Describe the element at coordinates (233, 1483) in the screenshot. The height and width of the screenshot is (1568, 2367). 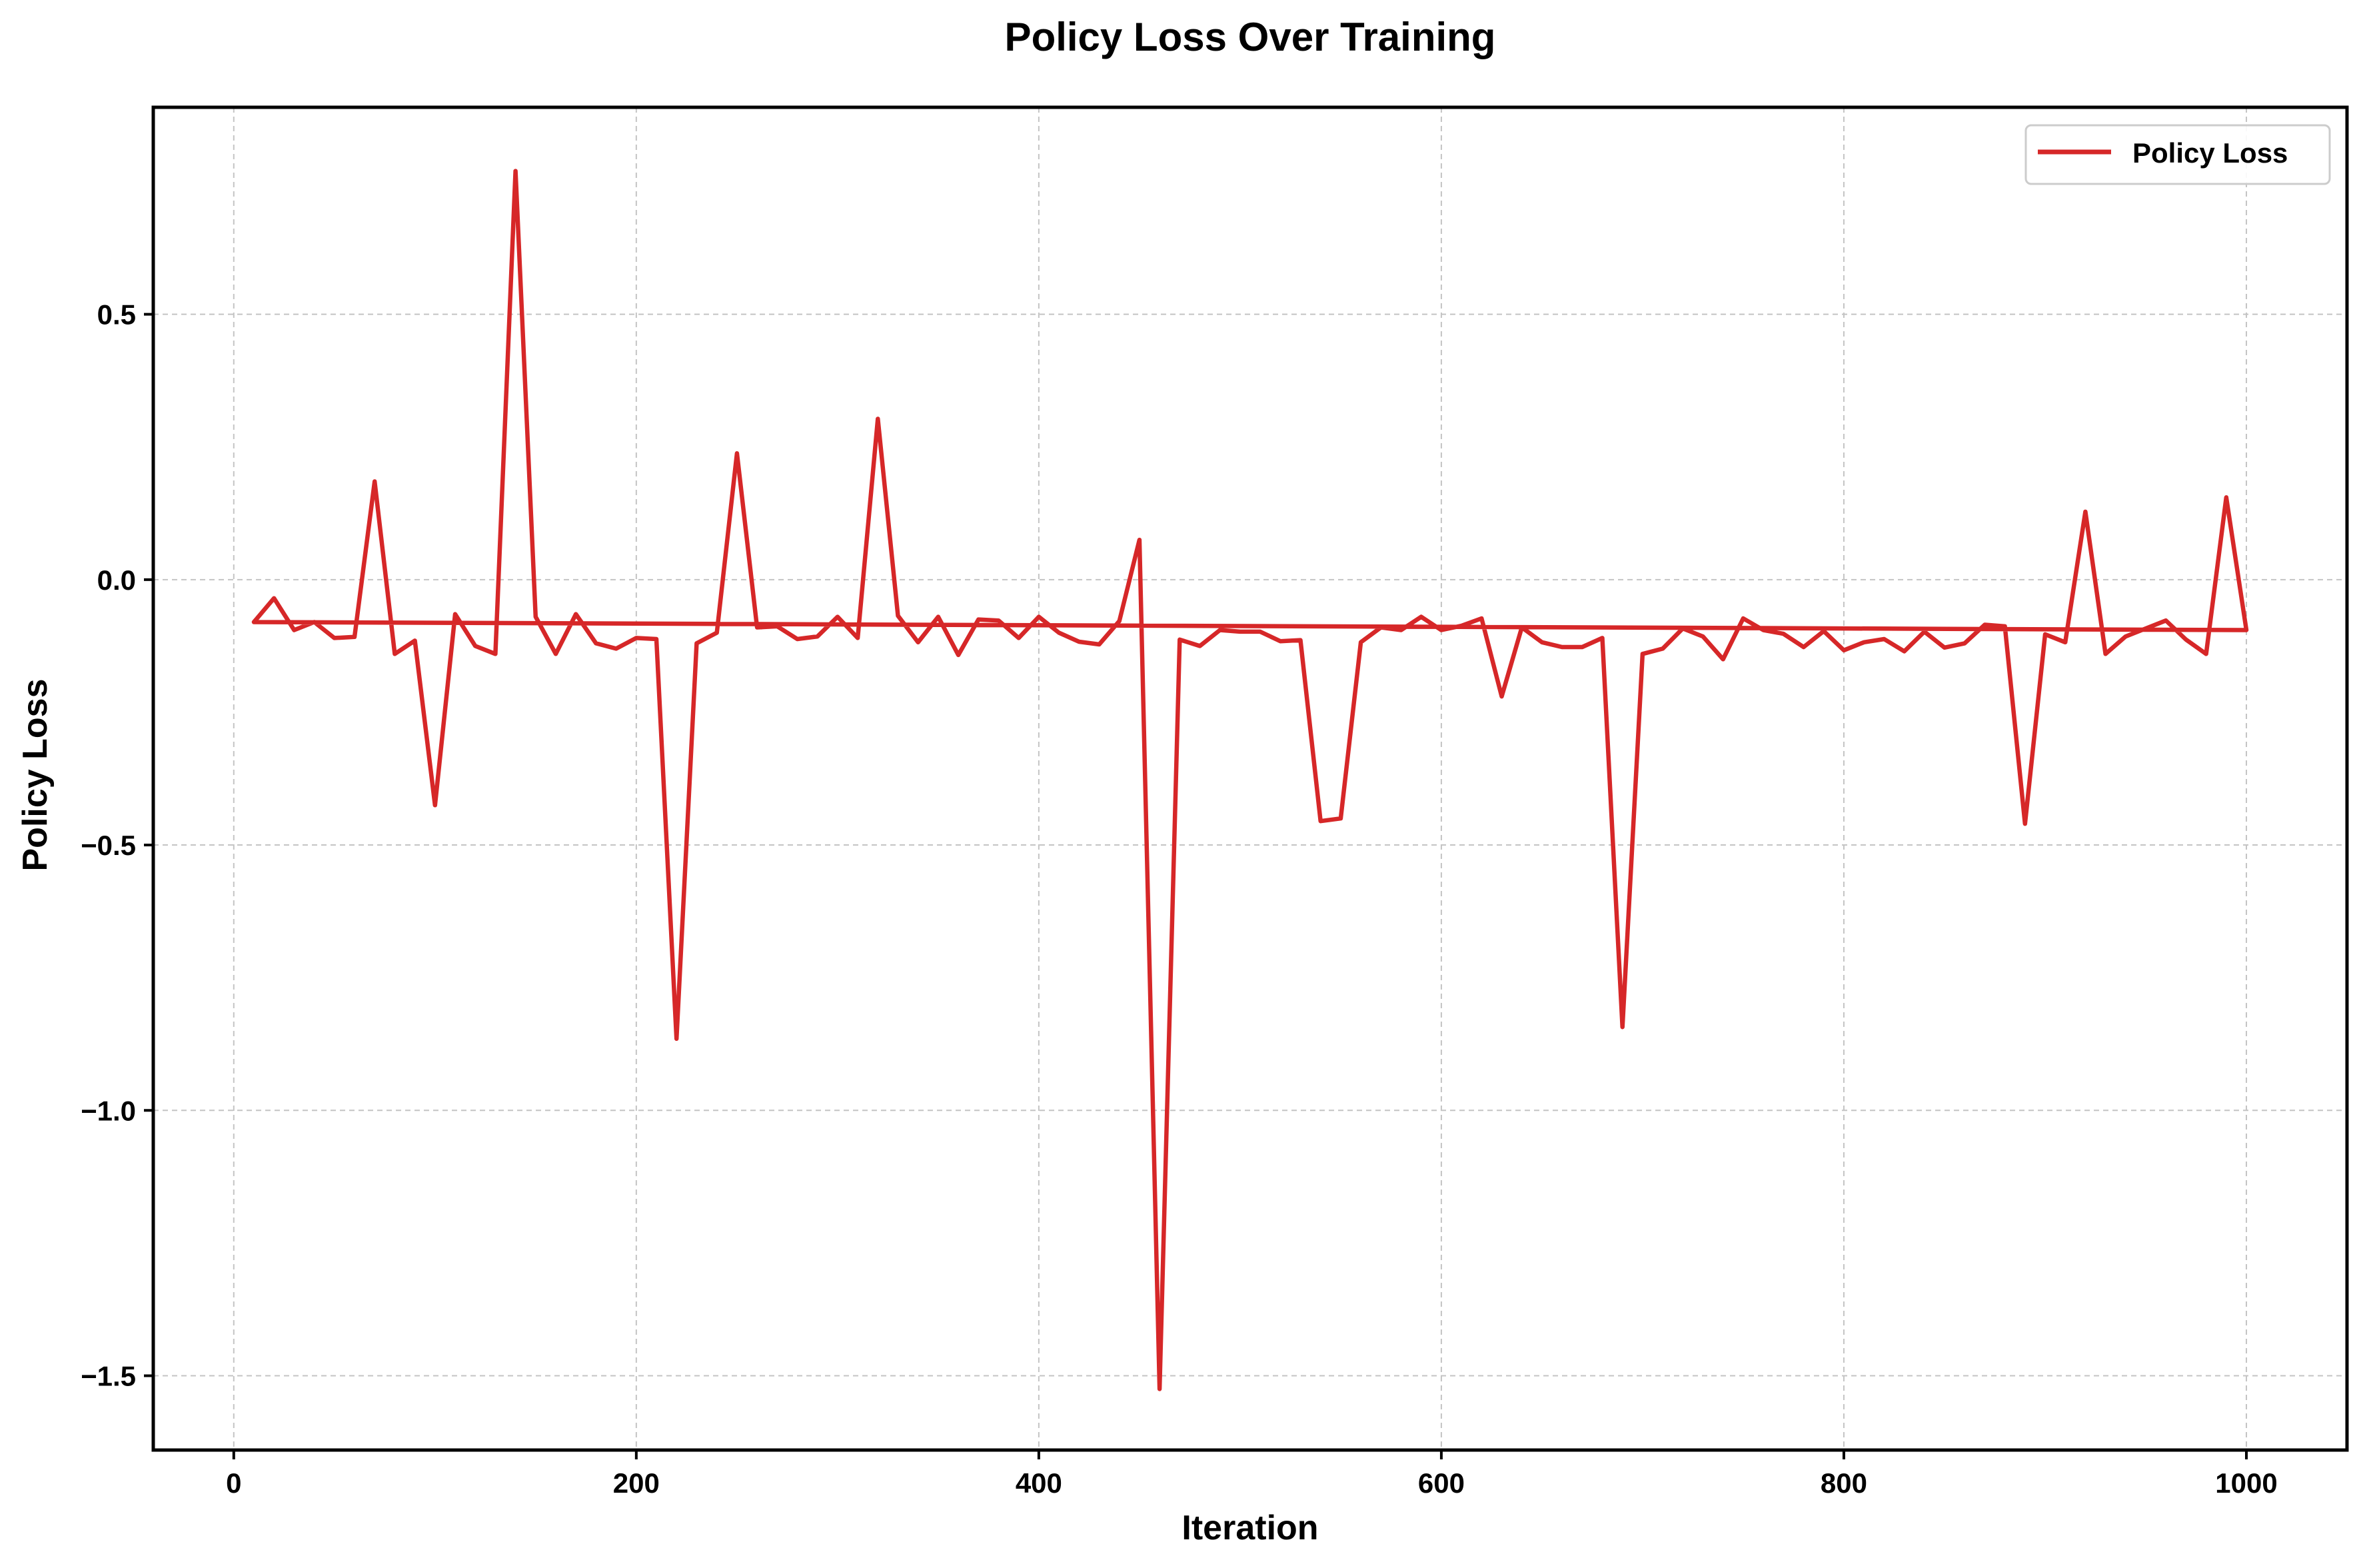
I see `x-tick-label: 0` at that location.